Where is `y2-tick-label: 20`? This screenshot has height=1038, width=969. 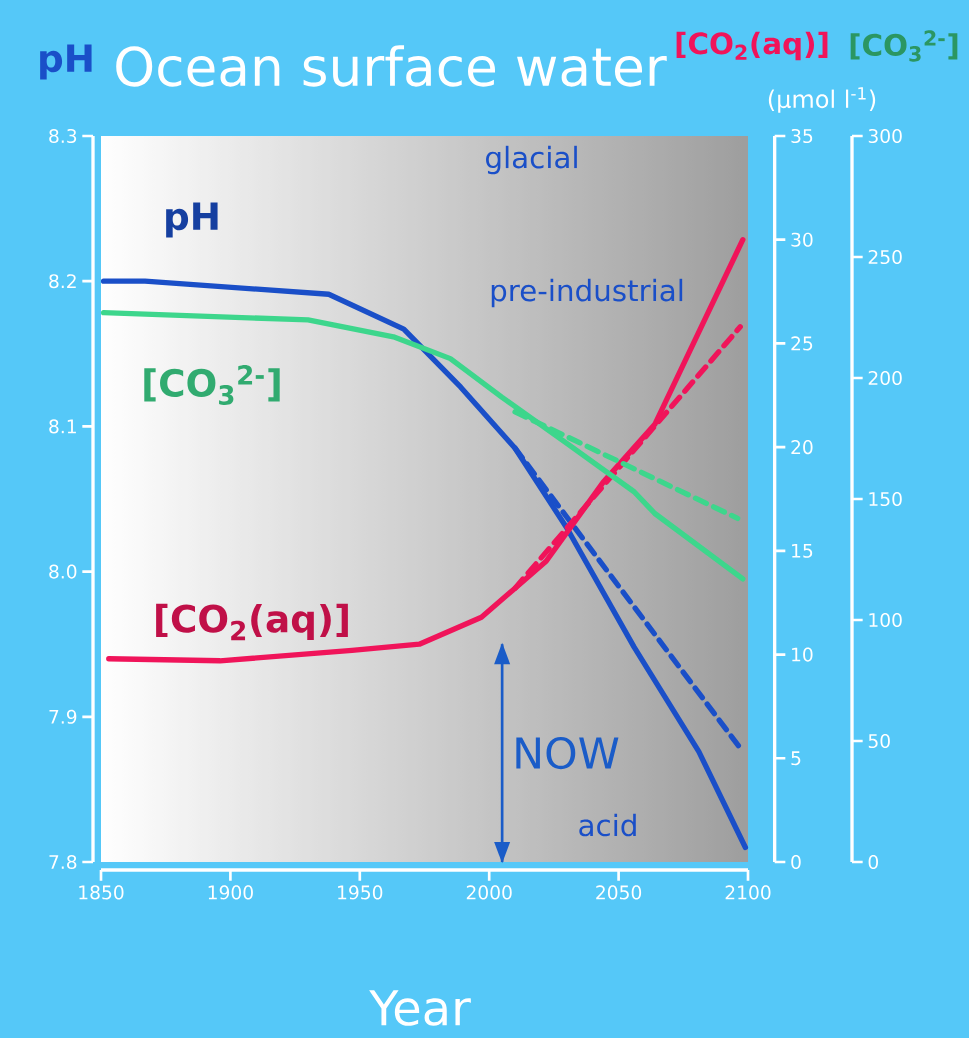 y2-tick-label: 20 is located at coordinates (802, 447).